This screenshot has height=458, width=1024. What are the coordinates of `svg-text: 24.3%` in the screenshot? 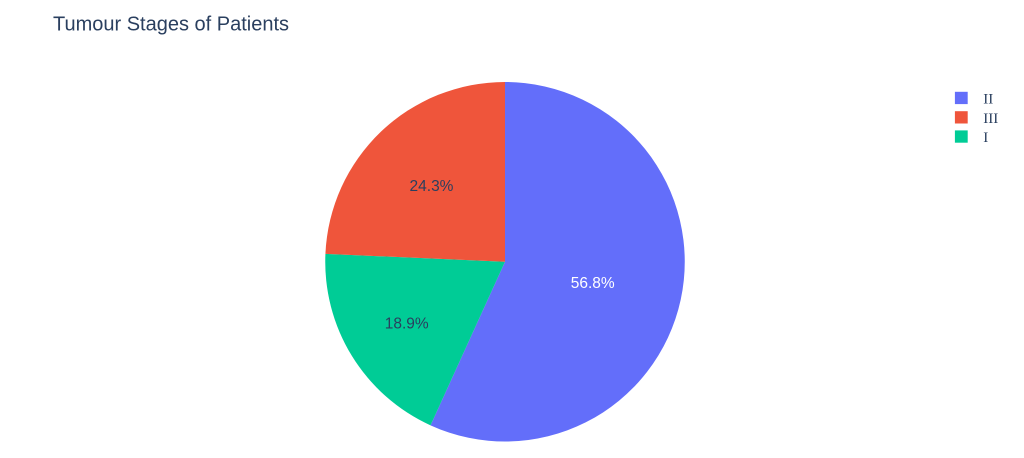 It's located at (432, 186).